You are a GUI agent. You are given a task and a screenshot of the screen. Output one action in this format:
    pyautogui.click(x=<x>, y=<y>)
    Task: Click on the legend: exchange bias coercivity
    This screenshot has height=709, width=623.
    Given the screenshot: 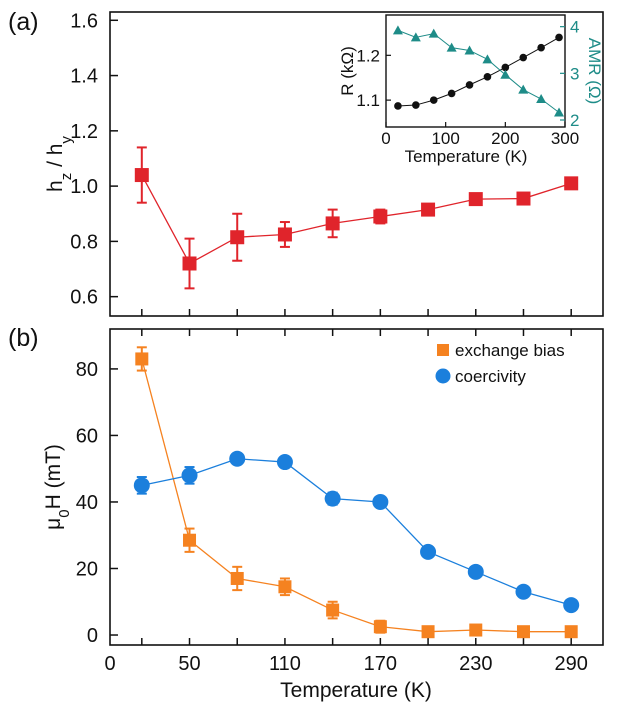 What is the action you would take?
    pyautogui.click(x=500, y=363)
    